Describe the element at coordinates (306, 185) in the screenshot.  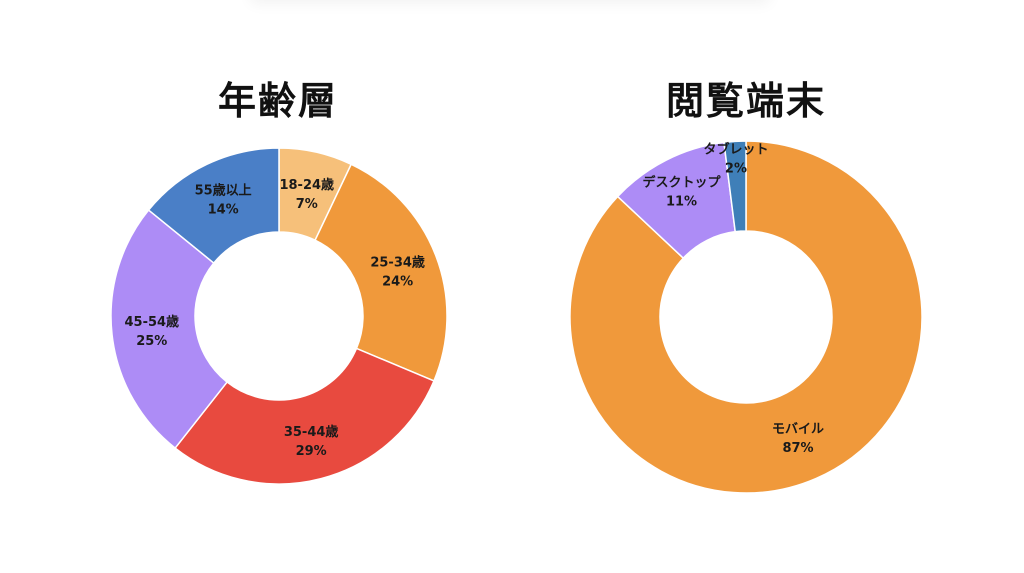
I see `age-slice-0-category: 18-24歳` at that location.